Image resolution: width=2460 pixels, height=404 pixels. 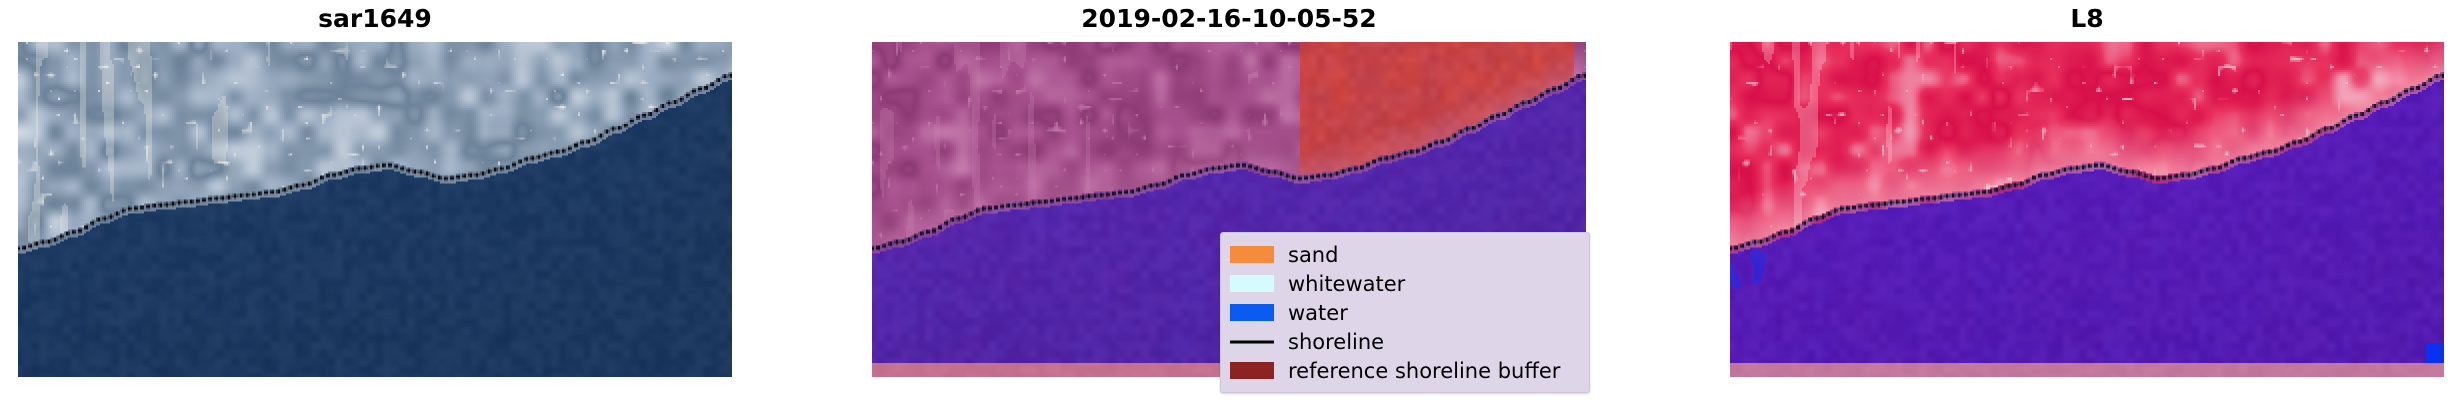 What do you see at coordinates (1424, 370) in the screenshot?
I see `legend-label-reference-buffer: reference shoreline buffer` at bounding box center [1424, 370].